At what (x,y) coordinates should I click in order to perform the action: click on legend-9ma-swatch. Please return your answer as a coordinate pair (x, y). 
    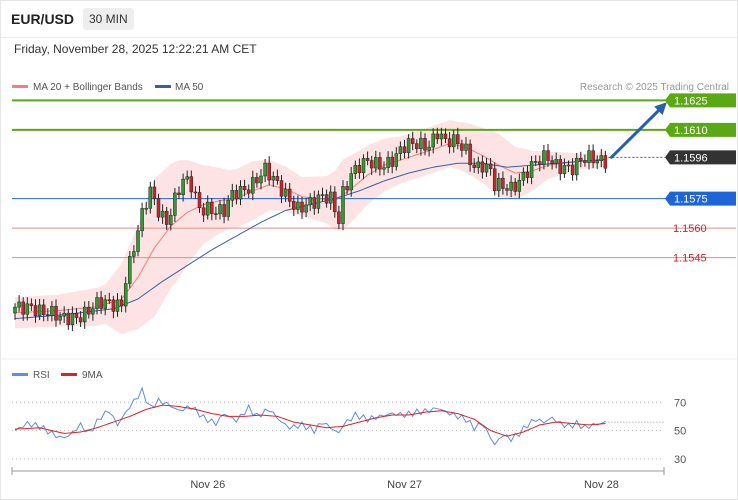
    Looking at the image, I should click on (69, 374).